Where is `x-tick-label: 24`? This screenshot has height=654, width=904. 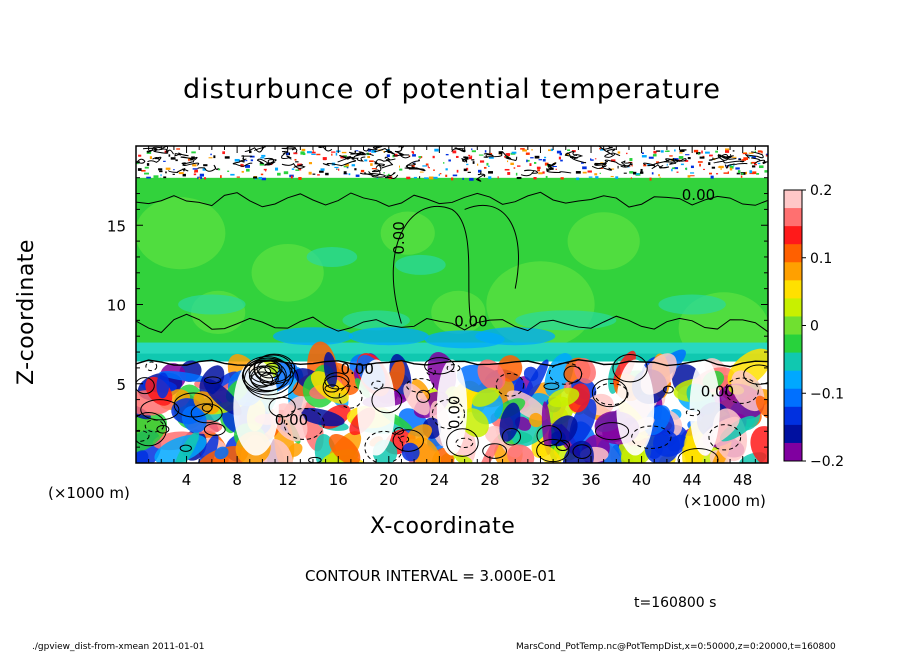
x-tick-label: 24 is located at coordinates (439, 480).